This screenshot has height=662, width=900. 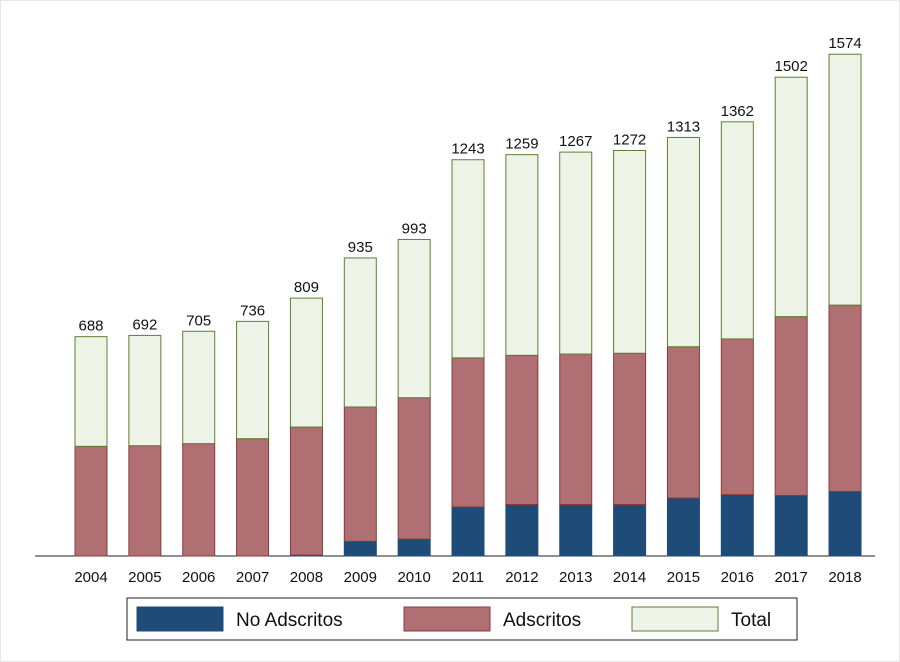 I want to click on legend-label: Adscritos, so click(x=542, y=620).